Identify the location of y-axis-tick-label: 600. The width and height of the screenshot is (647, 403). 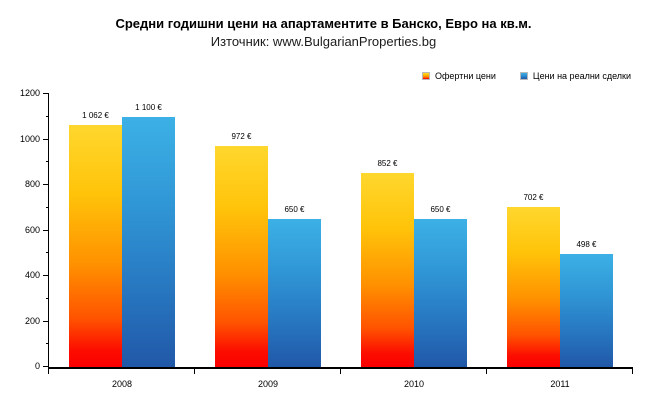
(32, 229).